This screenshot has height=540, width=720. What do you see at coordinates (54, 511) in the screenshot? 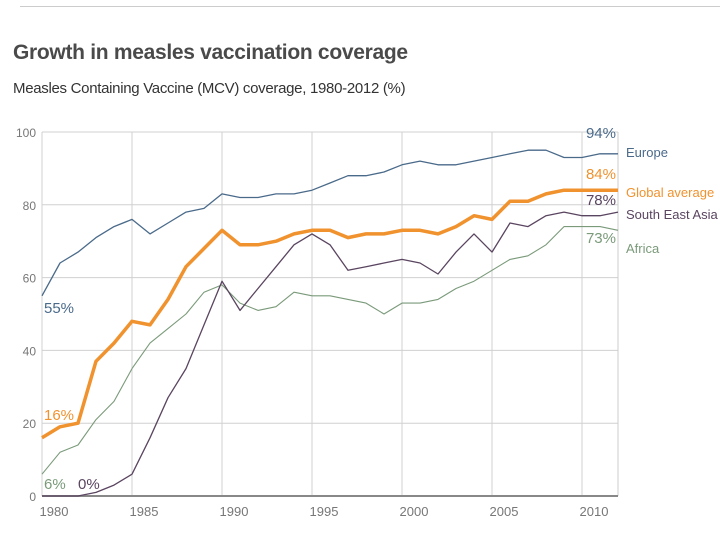
I see `x-tick-label: 1980` at bounding box center [54, 511].